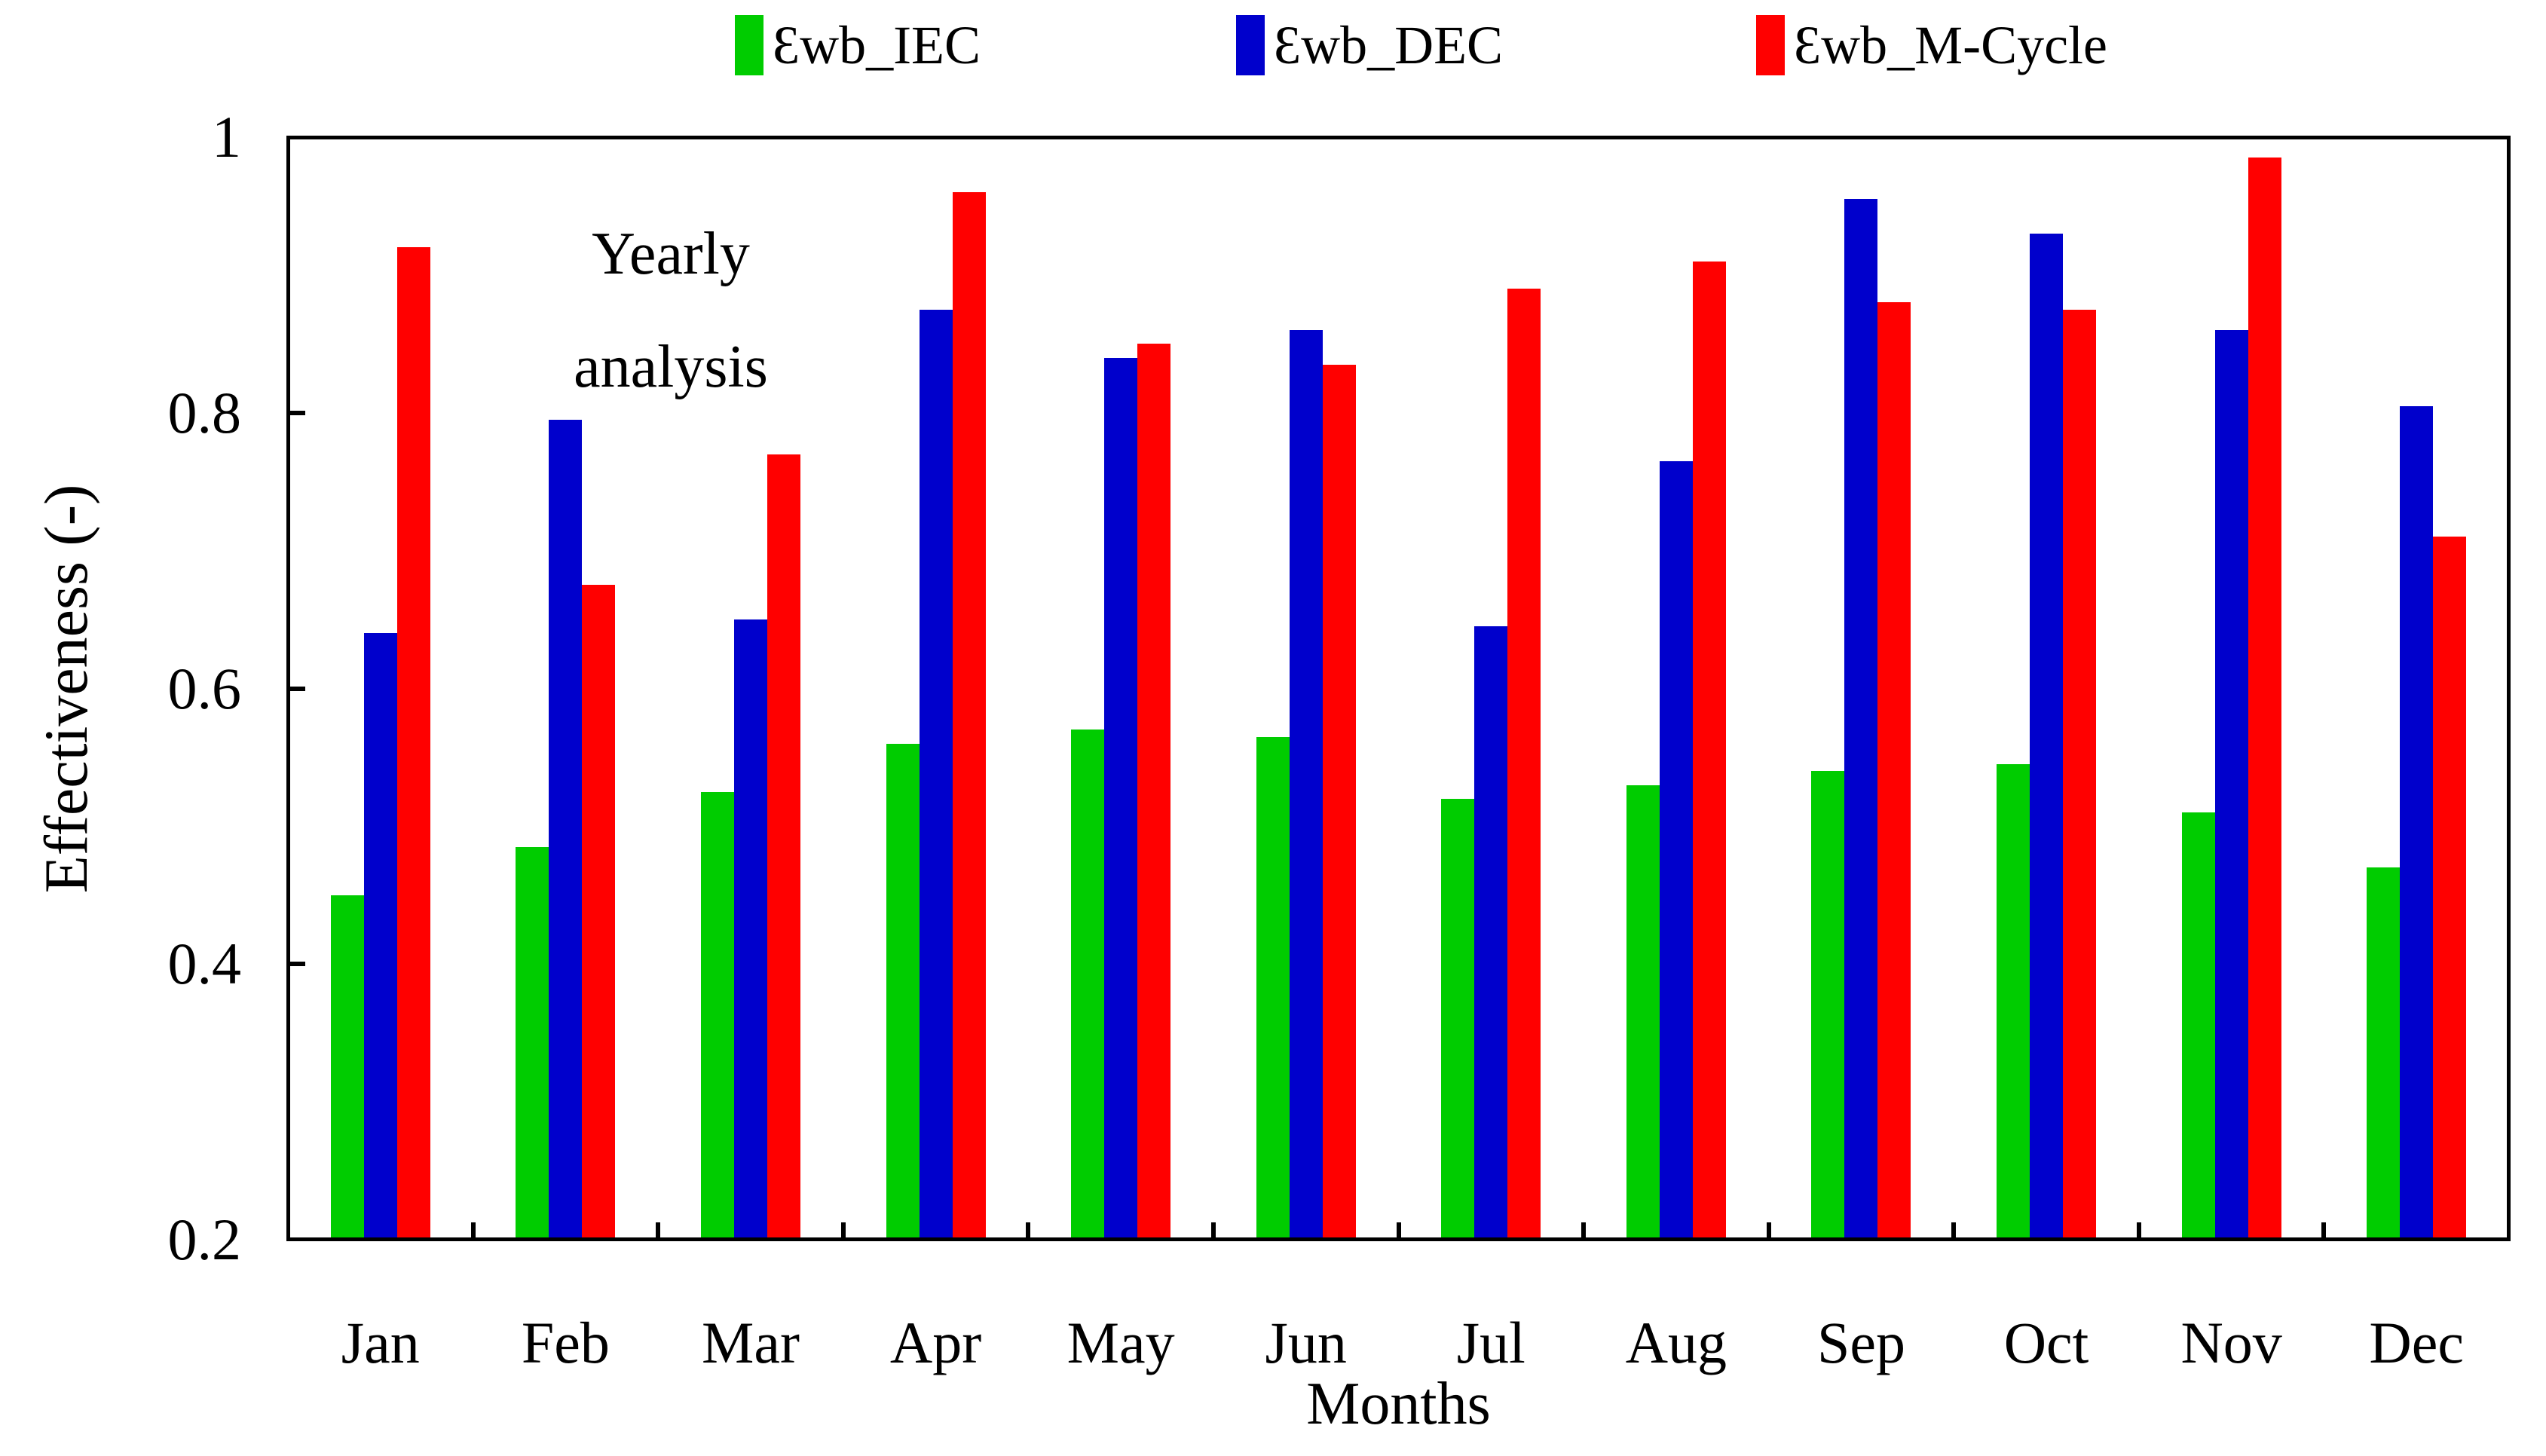 Image resolution: width=2546 pixels, height=1456 pixels. Describe the element at coordinates (2013, 1002) in the screenshot. I see `bar-oct-series0` at that location.